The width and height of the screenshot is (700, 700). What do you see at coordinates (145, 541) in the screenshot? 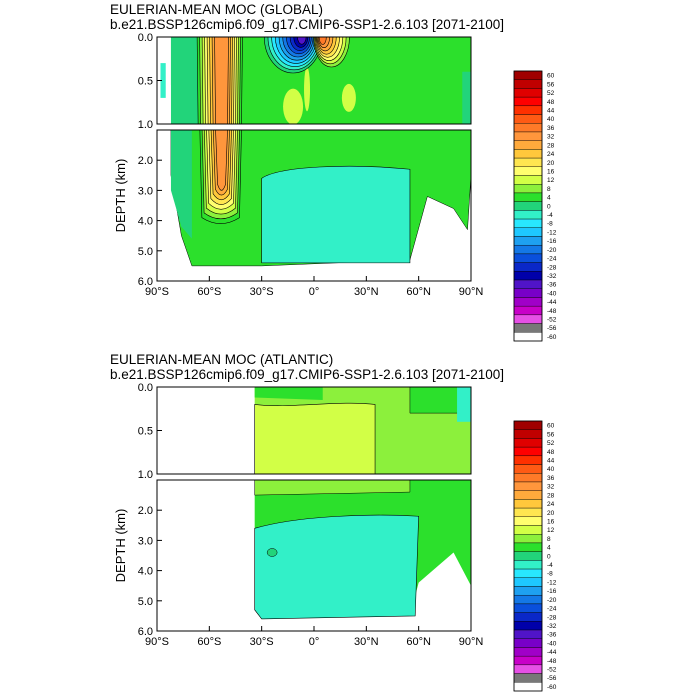
I see `y-tick-label: 3.0` at bounding box center [145, 541].